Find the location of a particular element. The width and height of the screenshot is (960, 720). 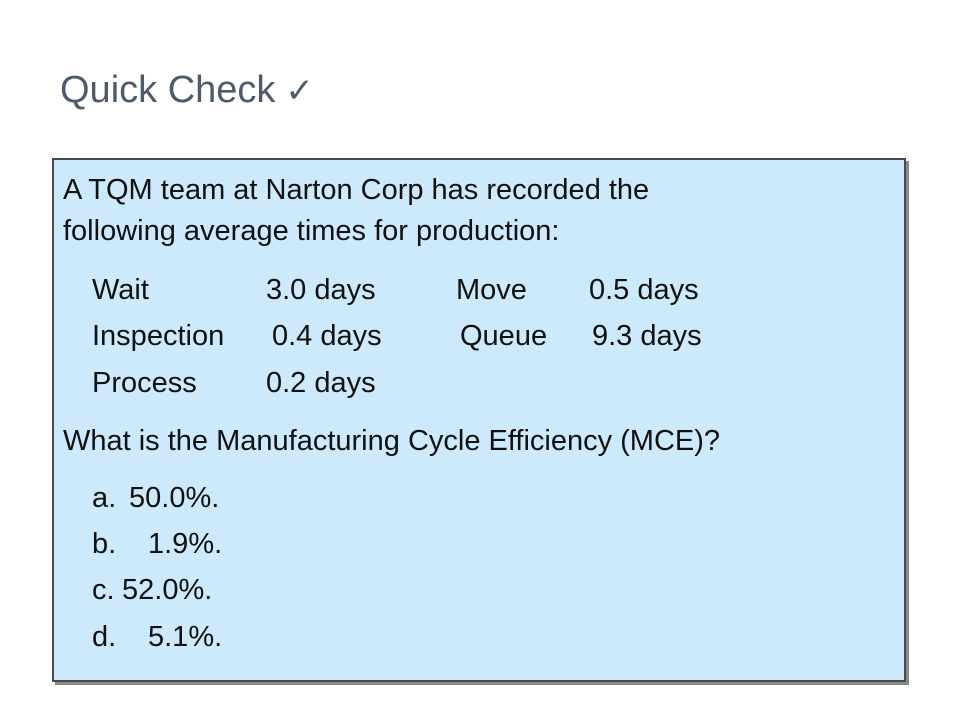

time-label-inspection: Inspection is located at coordinates (158, 336).